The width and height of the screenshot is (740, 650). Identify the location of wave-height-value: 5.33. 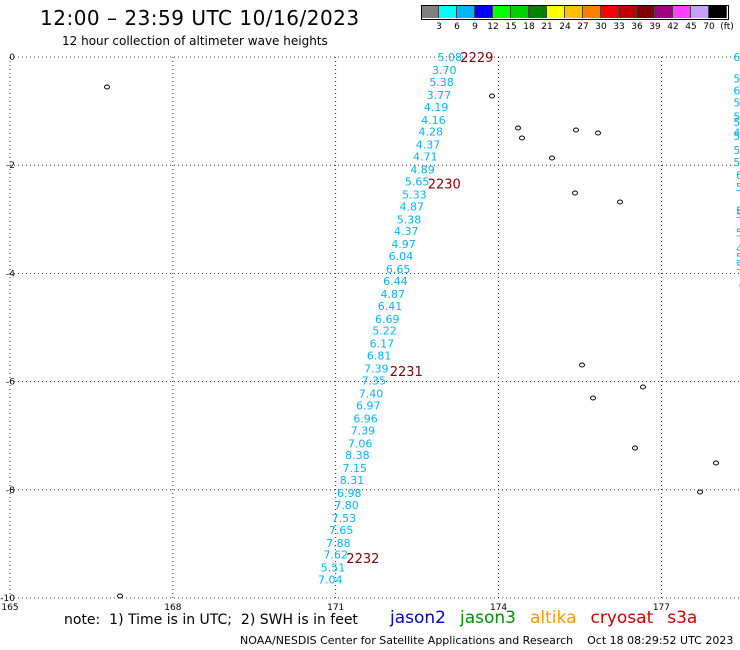
(414, 194).